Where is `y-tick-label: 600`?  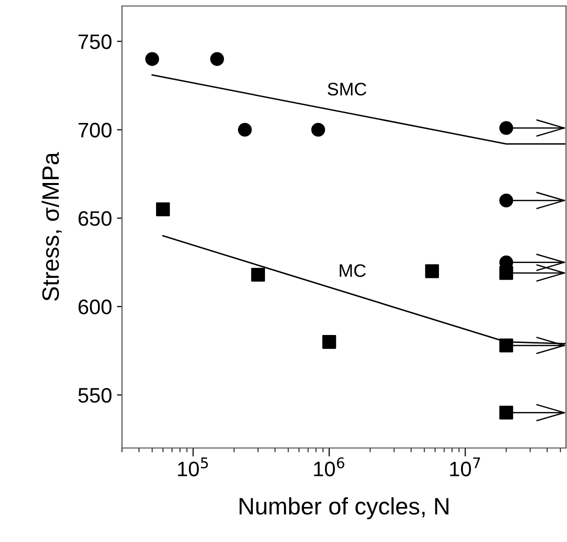 y-tick-label: 600 is located at coordinates (95, 307).